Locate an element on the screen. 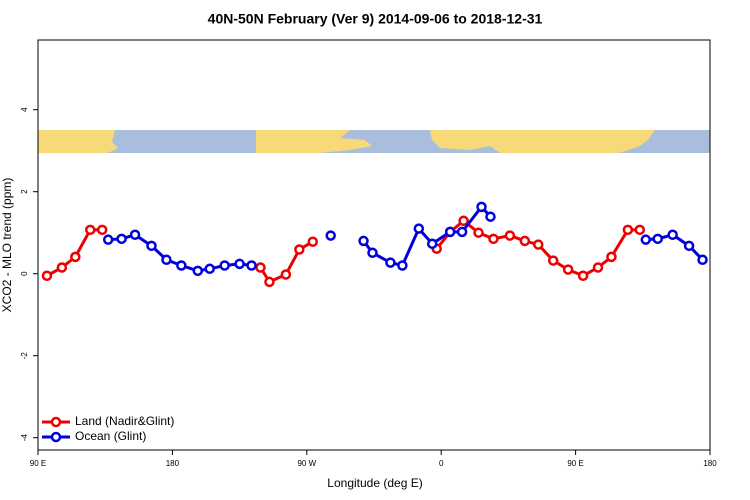 This screenshot has height=500, width=750. y-tick-label: 0 is located at coordinates (24, 273).